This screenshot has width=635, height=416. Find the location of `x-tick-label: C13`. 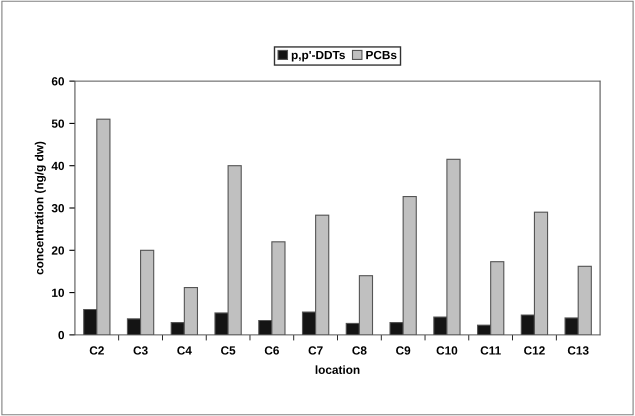

x-tick-label: C13 is located at coordinates (578, 350).